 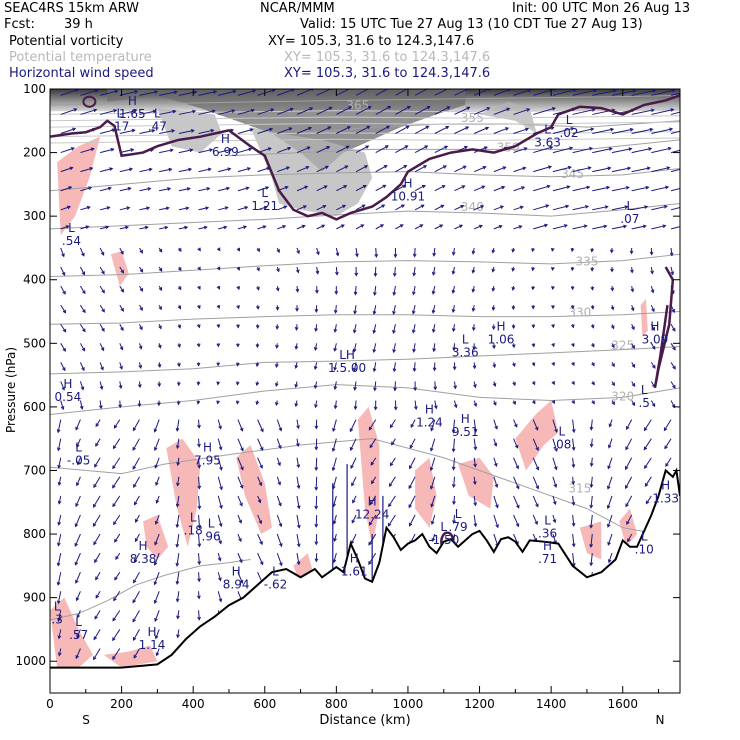 I want to click on theta-label-340: 340, so click(x=472, y=207).